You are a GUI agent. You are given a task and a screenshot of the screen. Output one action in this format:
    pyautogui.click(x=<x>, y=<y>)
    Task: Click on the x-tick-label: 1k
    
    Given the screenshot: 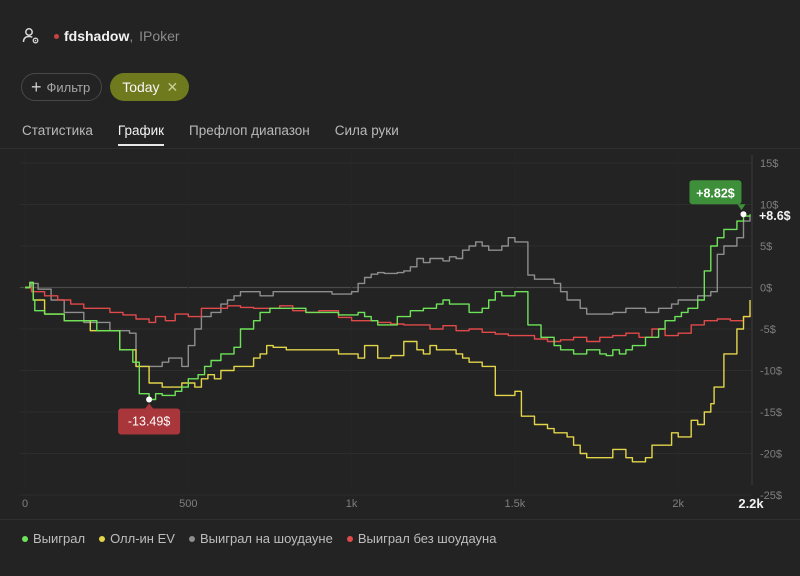 What is the action you would take?
    pyautogui.click(x=352, y=504)
    